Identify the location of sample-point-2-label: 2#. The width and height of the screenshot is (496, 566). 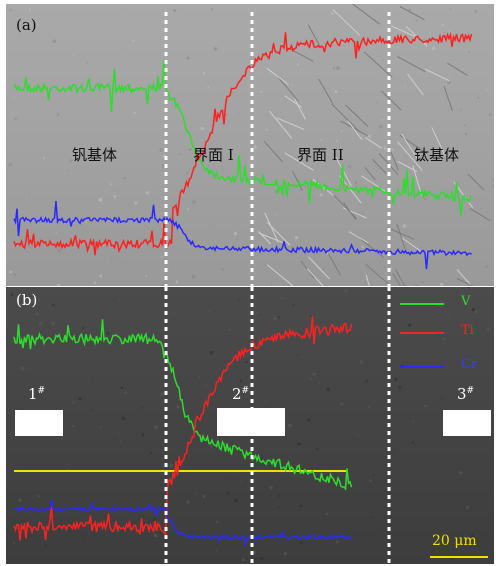
(241, 394).